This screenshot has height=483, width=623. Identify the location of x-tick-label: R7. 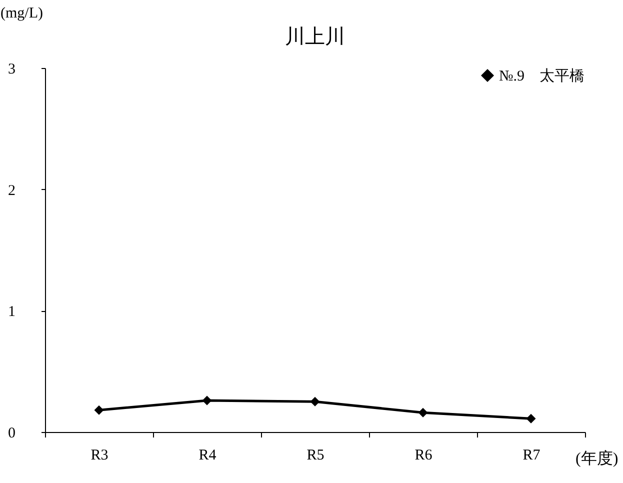
(531, 456).